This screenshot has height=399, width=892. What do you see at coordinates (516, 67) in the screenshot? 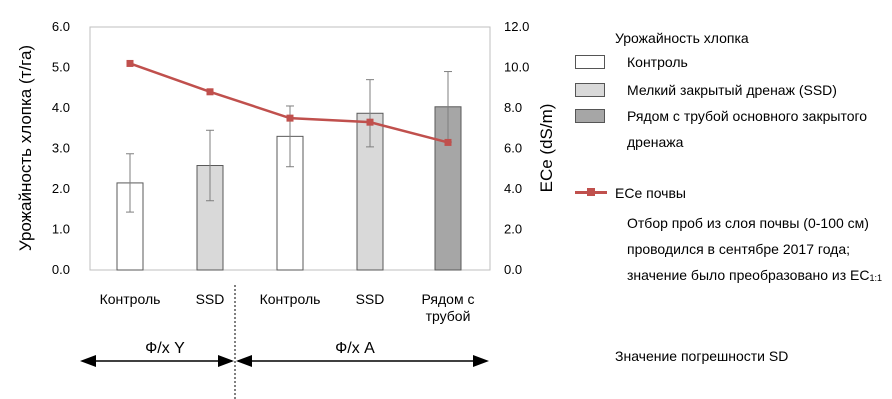
I see `right-tick-label: 10.0` at bounding box center [516, 67].